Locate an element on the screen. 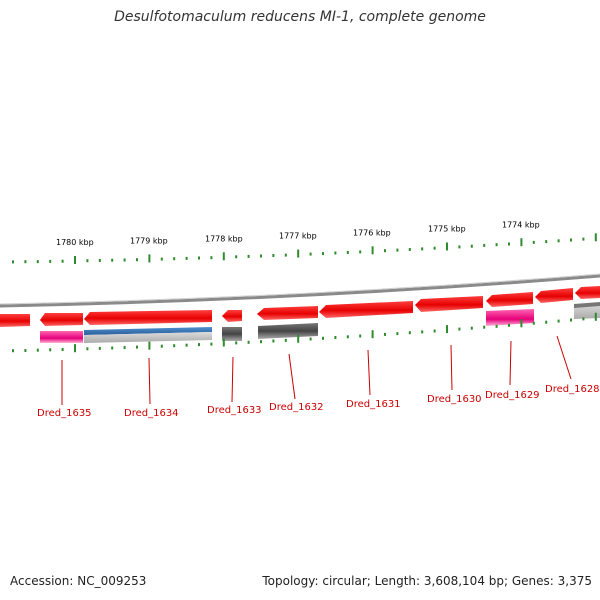 The width and height of the screenshot is (600, 600). scale-label-6: 1774 kbp is located at coordinates (521, 224).